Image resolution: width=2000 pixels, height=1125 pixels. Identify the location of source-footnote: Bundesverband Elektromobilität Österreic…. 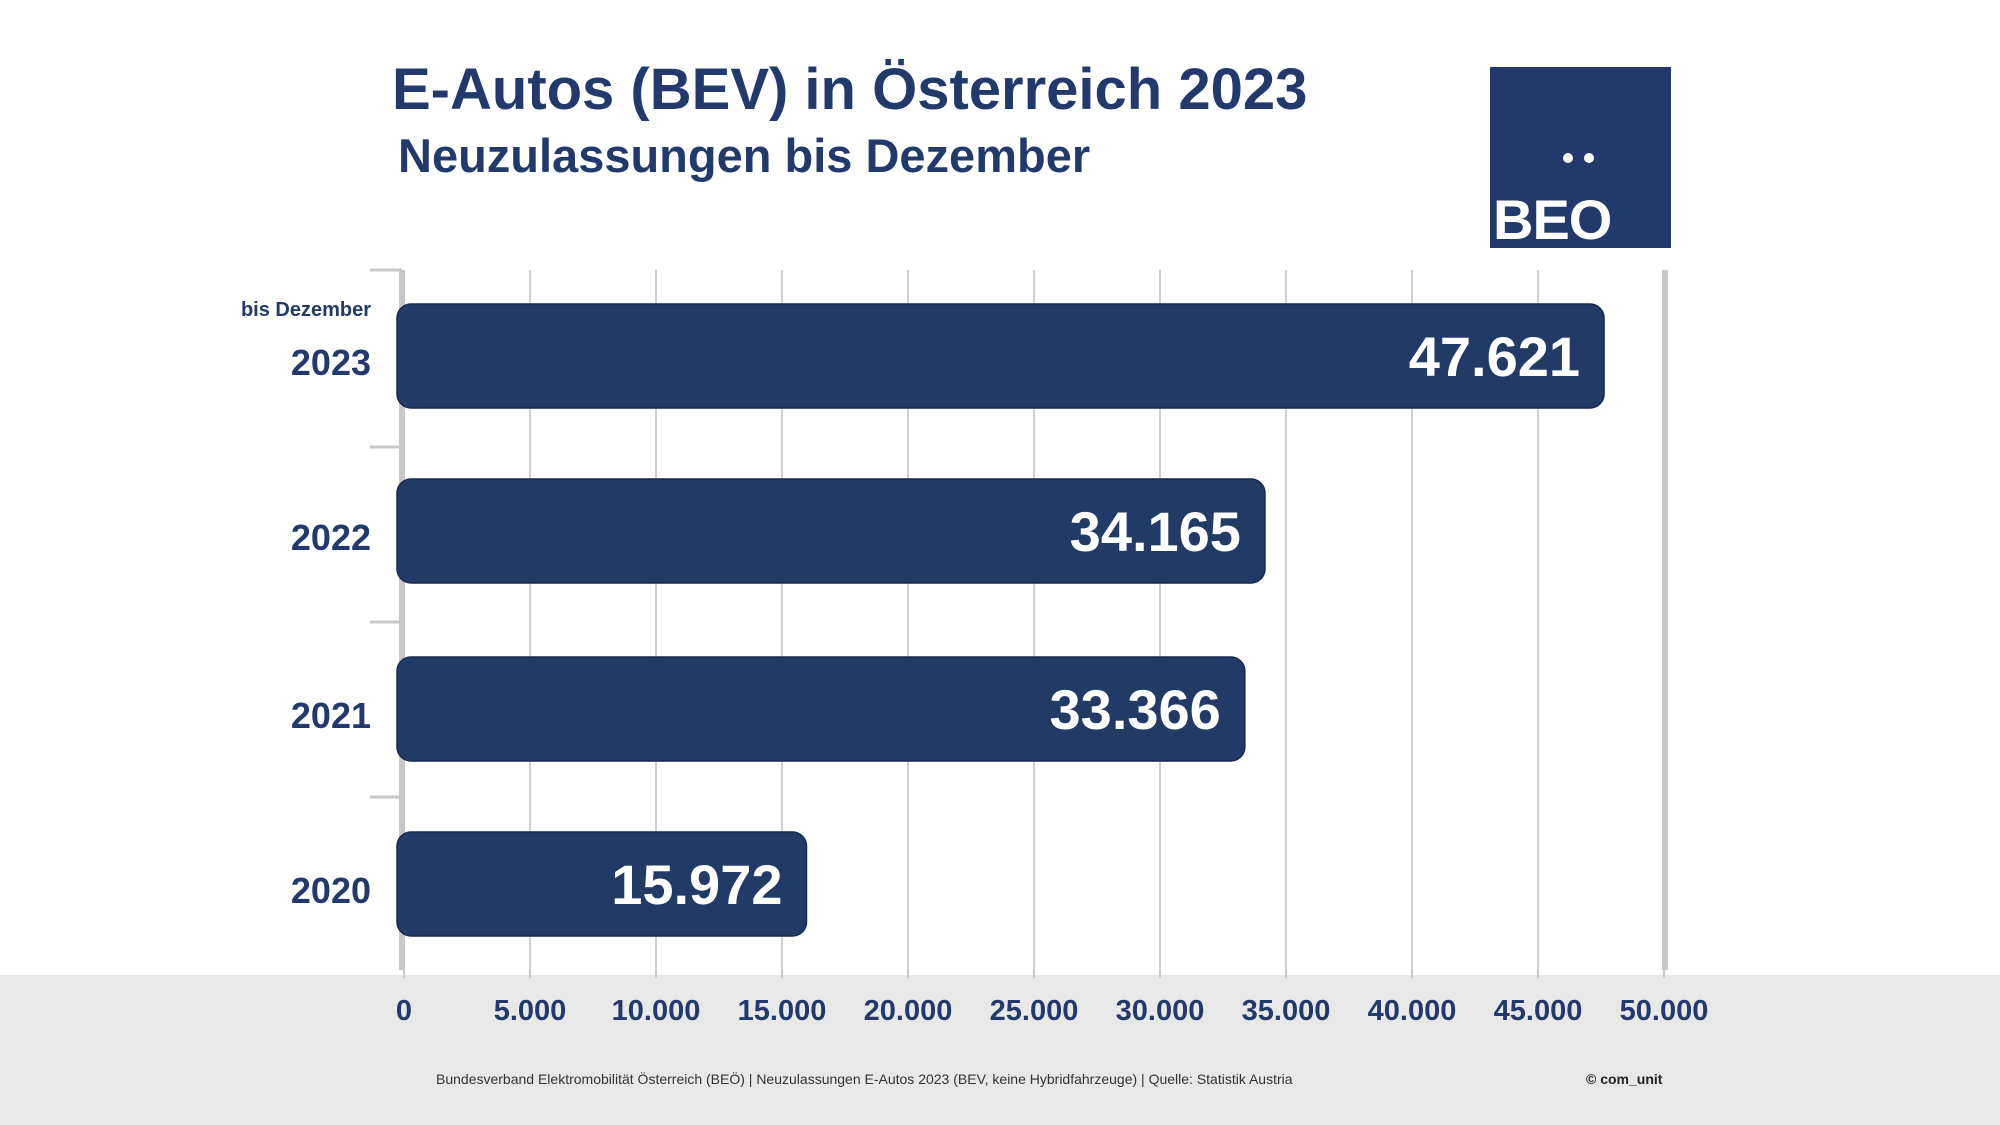
(864, 1079).